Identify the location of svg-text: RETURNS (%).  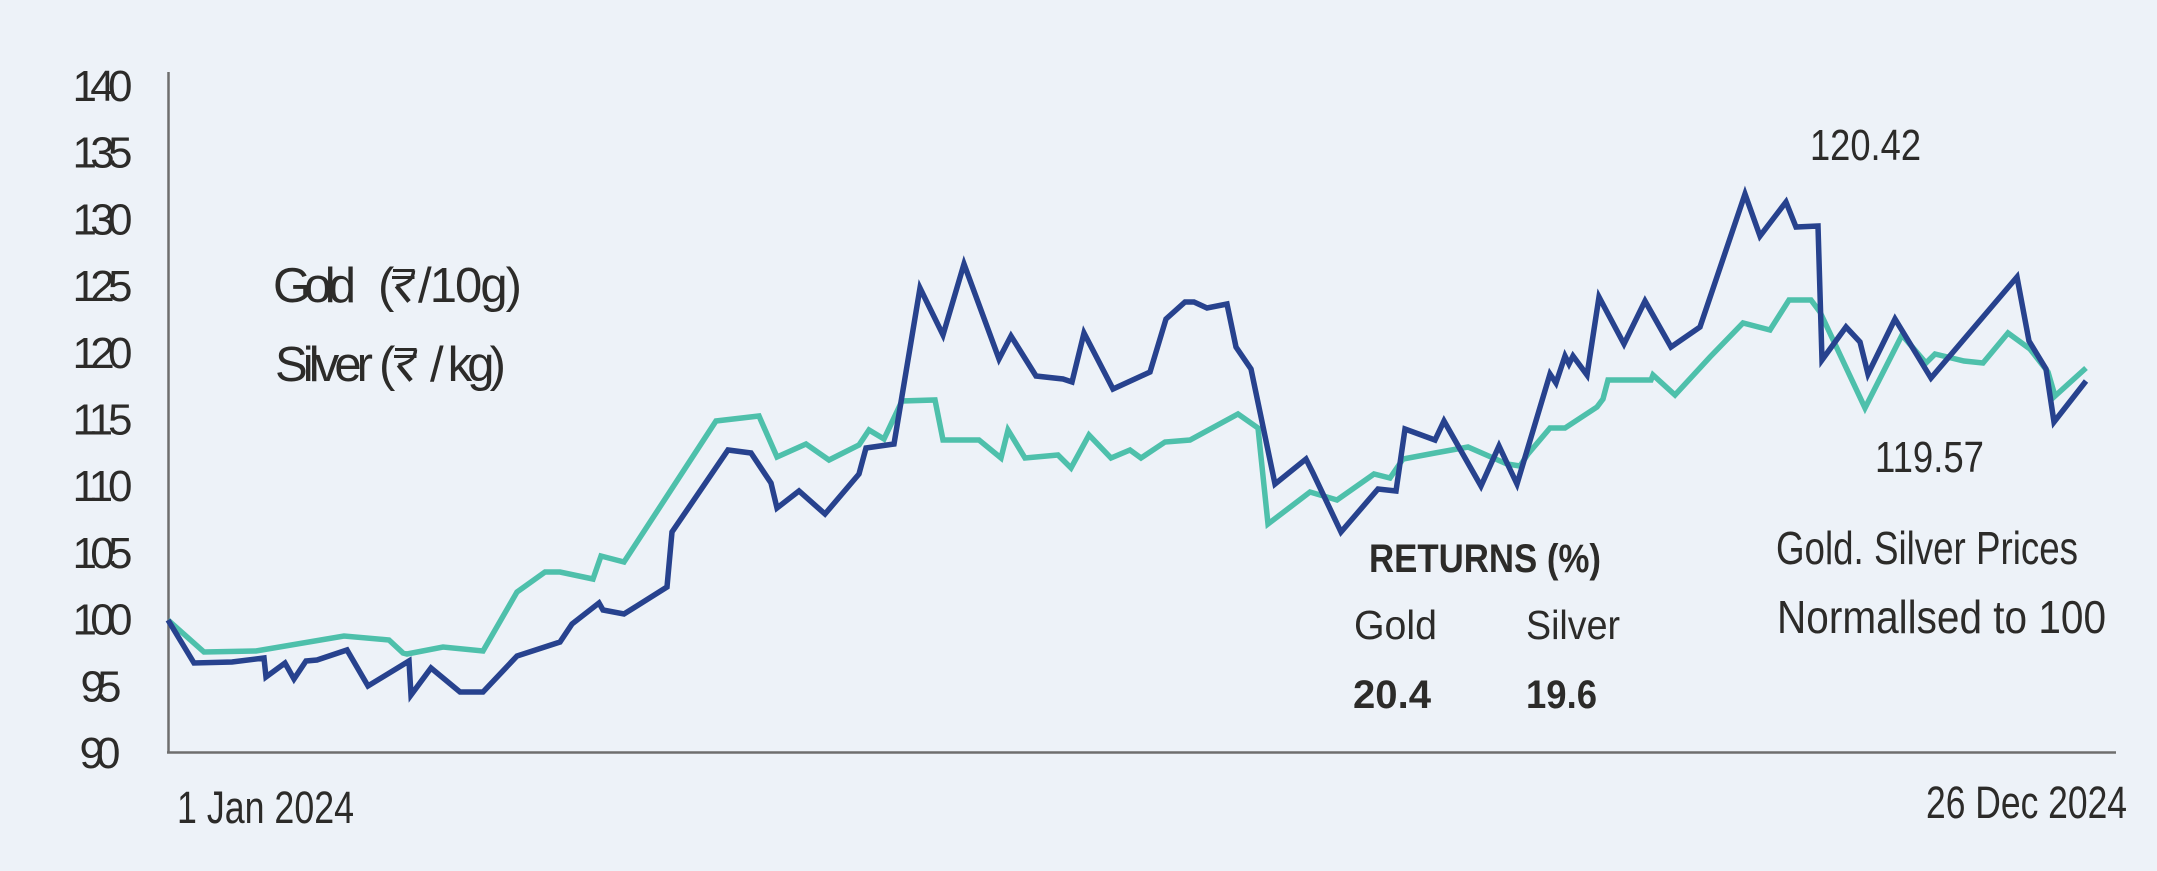
(1485, 559).